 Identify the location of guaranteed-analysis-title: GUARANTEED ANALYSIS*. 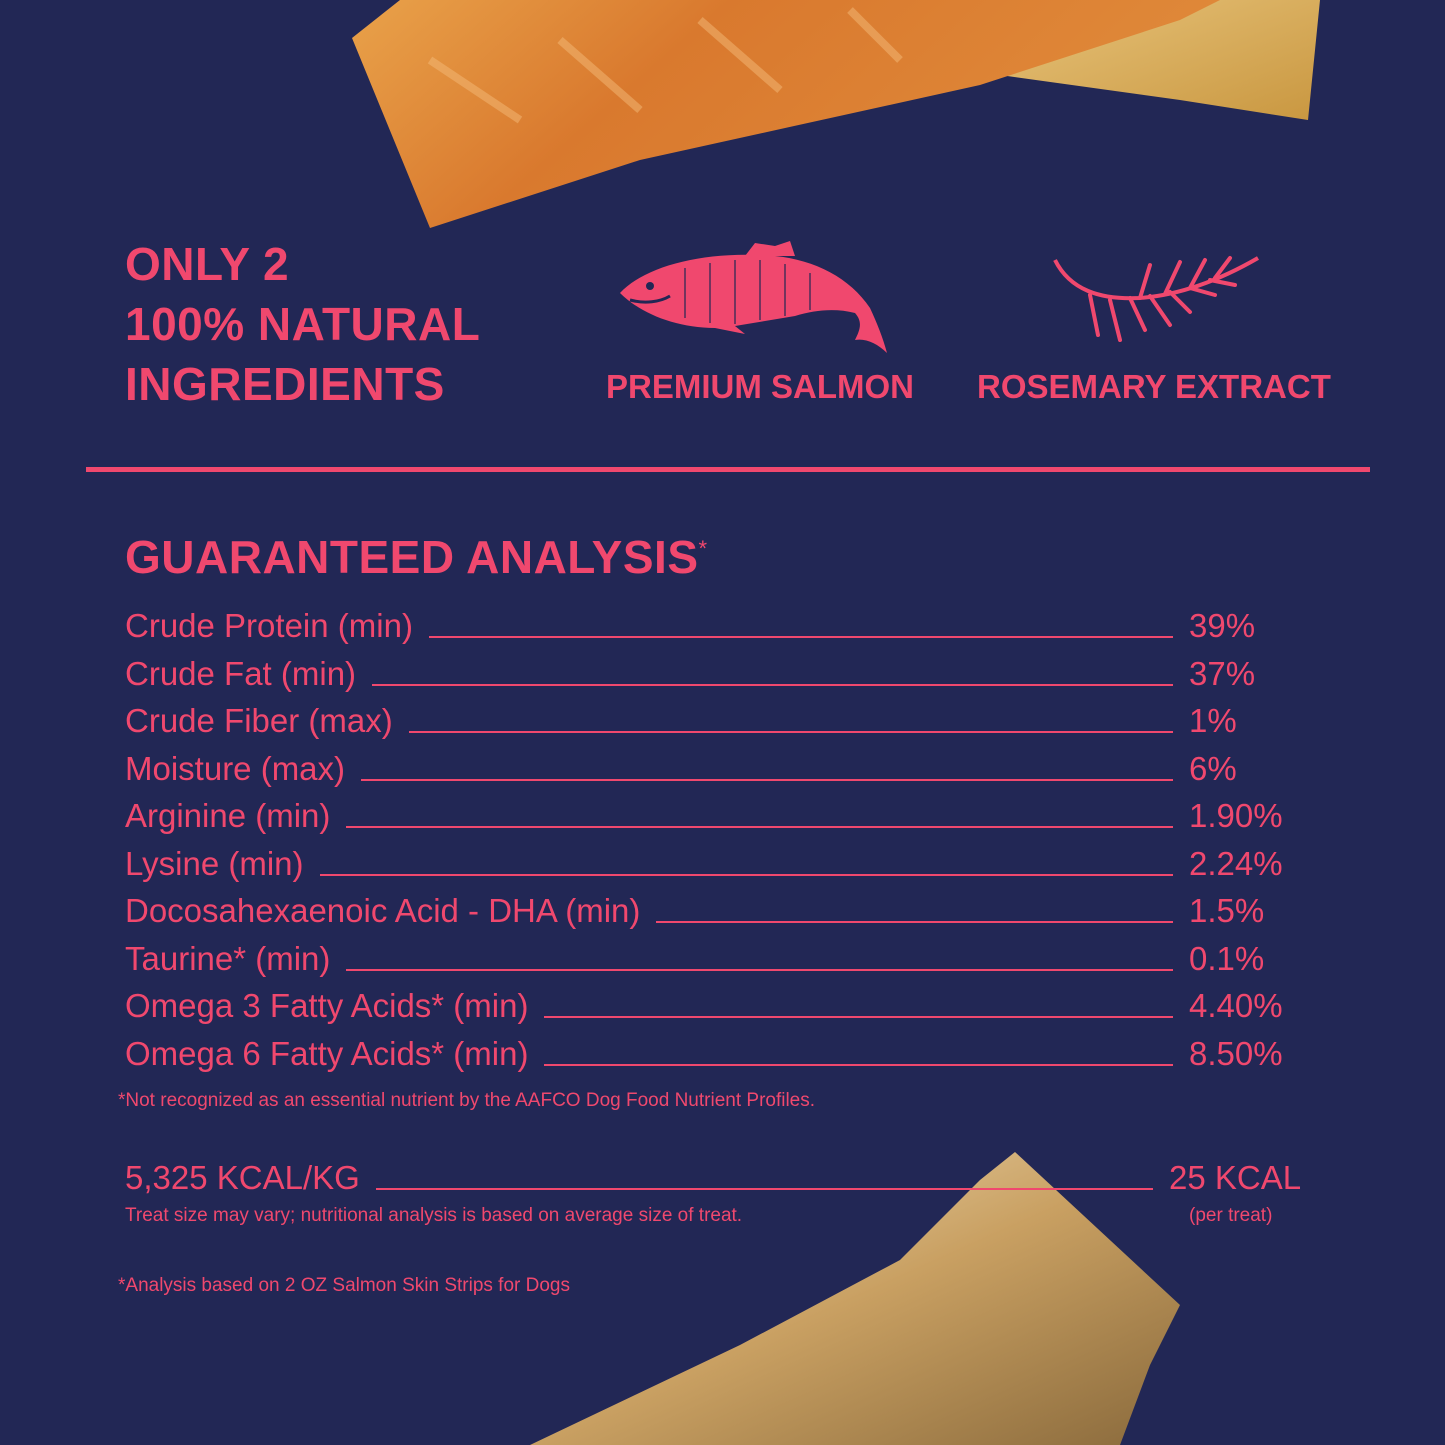
(416, 557).